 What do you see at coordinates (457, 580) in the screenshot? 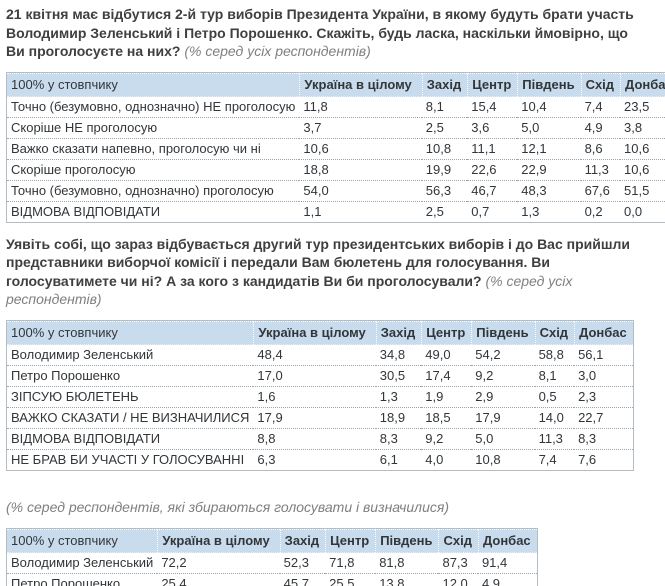
I see `value-cell: 12,0` at bounding box center [457, 580].